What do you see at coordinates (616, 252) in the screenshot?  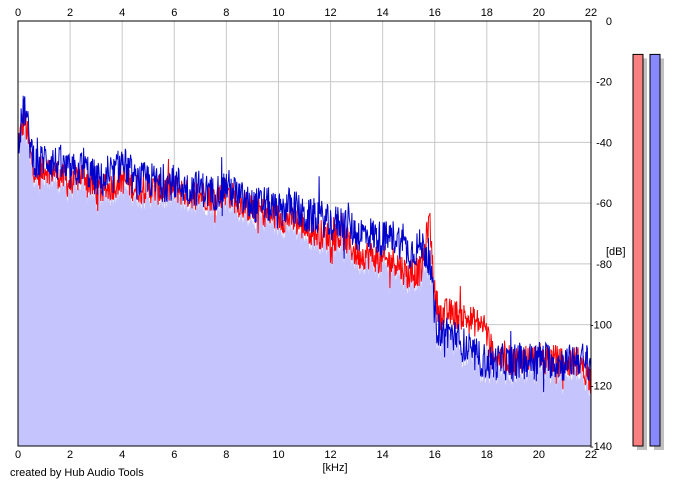 I see `y-axis-label: [dB]` at bounding box center [616, 252].